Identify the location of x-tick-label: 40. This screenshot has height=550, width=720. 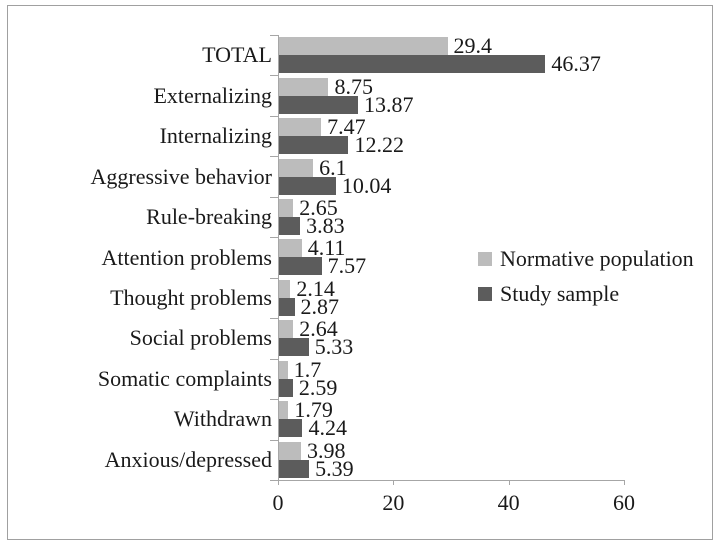
(508, 502).